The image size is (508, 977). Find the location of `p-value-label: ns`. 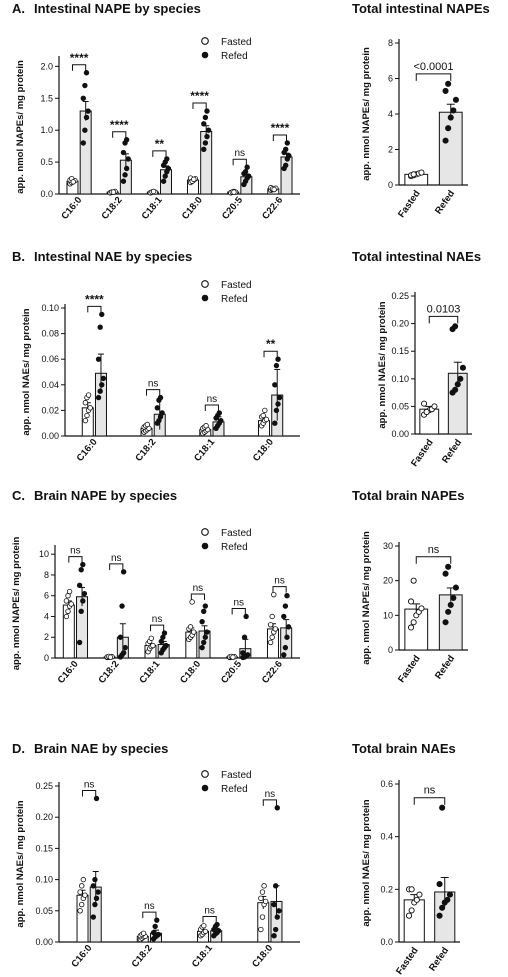

p-value-label: ns is located at coordinates (434, 550).